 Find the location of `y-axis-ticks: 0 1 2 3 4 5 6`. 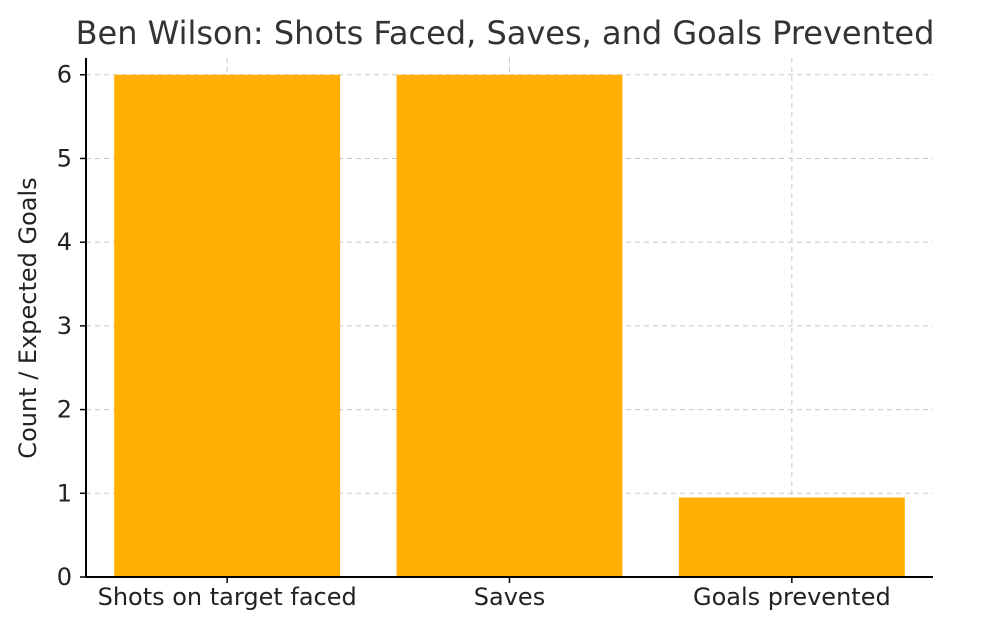

y-axis-ticks: 0 1 2 3 4 5 6 is located at coordinates (71, 326).